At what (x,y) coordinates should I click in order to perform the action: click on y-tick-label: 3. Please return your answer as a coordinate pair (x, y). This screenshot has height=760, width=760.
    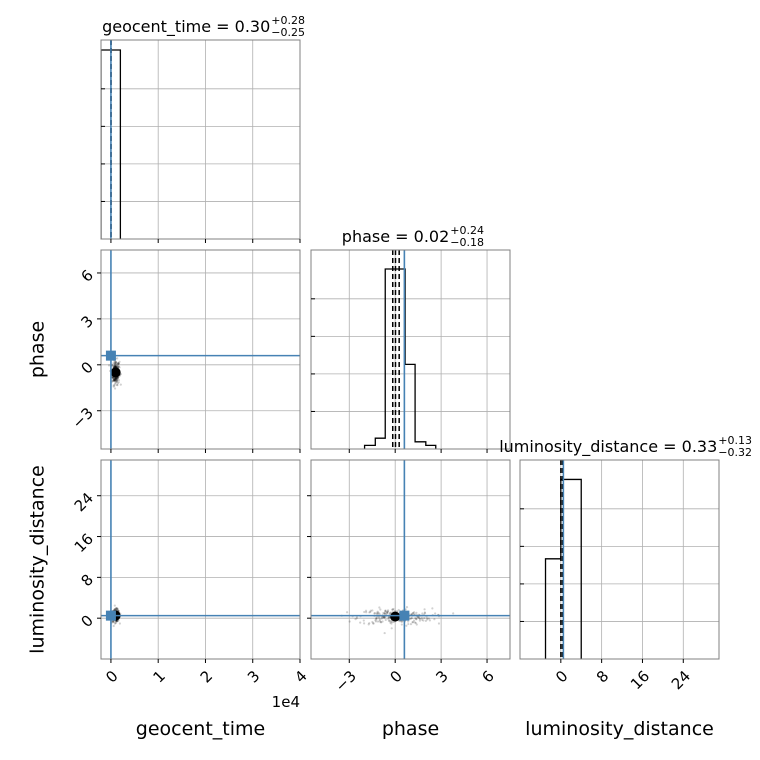
    Looking at the image, I should click on (87, 321).